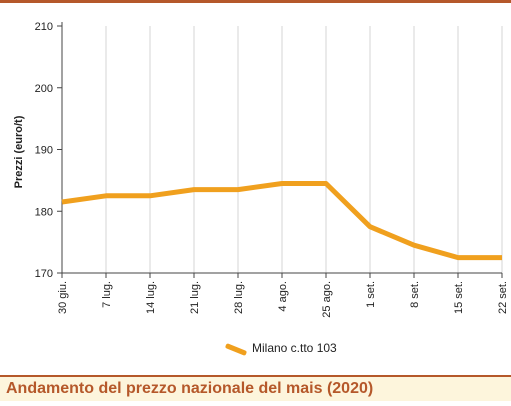 Image resolution: width=511 pixels, height=406 pixels. I want to click on legend-label: Milano c.tto 103, so click(294, 348).